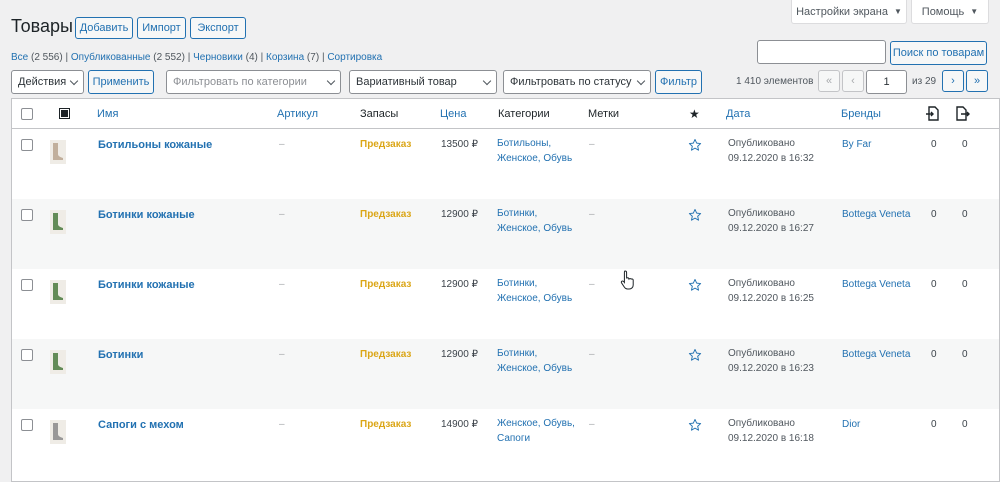 This screenshot has height=482, width=1000. Describe the element at coordinates (355, 57) in the screenshot. I see `view-sorting: Сортировка` at that location.